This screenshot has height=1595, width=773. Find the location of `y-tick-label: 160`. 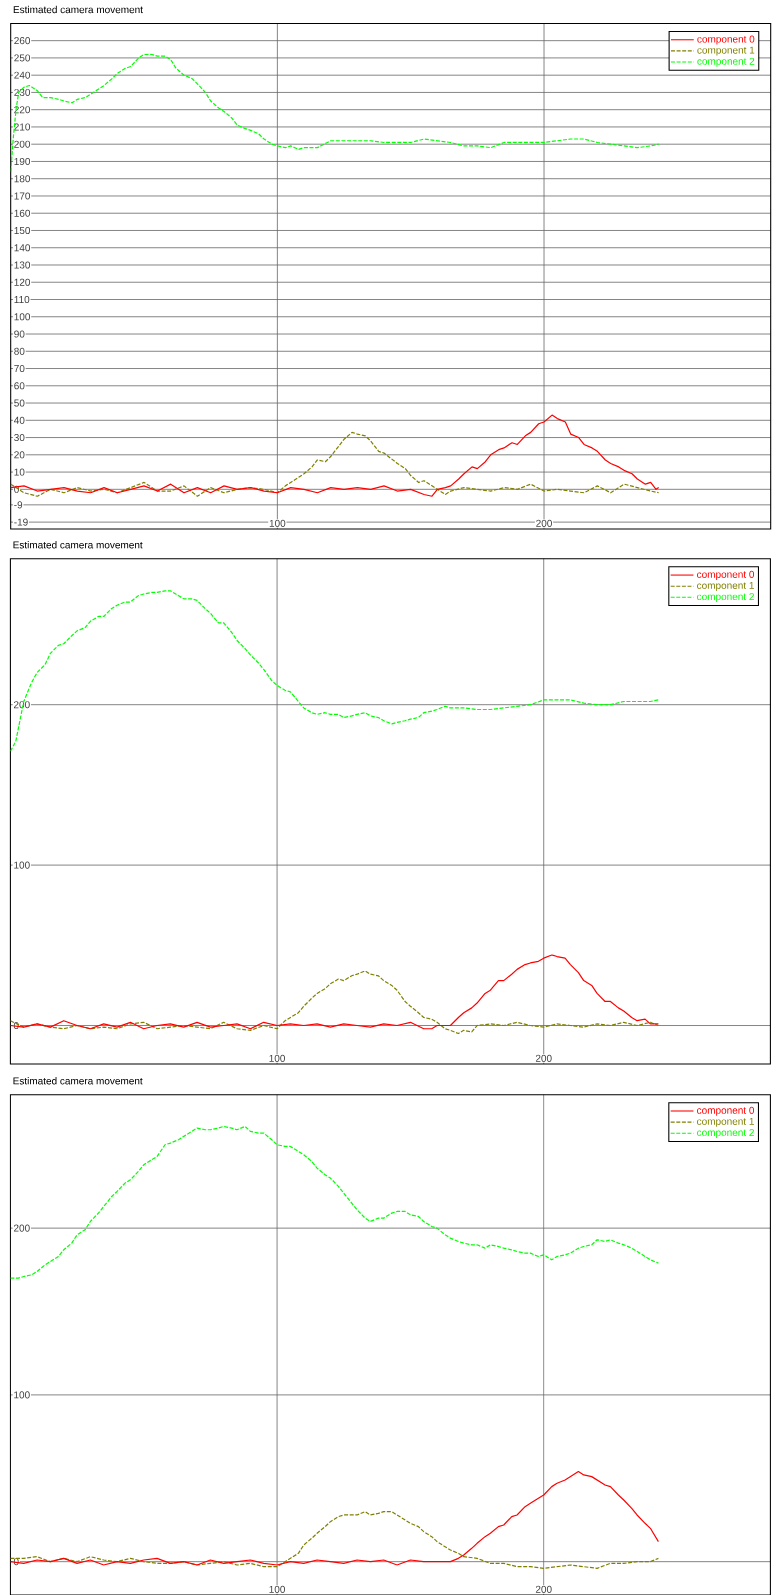

y-tick-label: 160 is located at coordinates (22, 213).